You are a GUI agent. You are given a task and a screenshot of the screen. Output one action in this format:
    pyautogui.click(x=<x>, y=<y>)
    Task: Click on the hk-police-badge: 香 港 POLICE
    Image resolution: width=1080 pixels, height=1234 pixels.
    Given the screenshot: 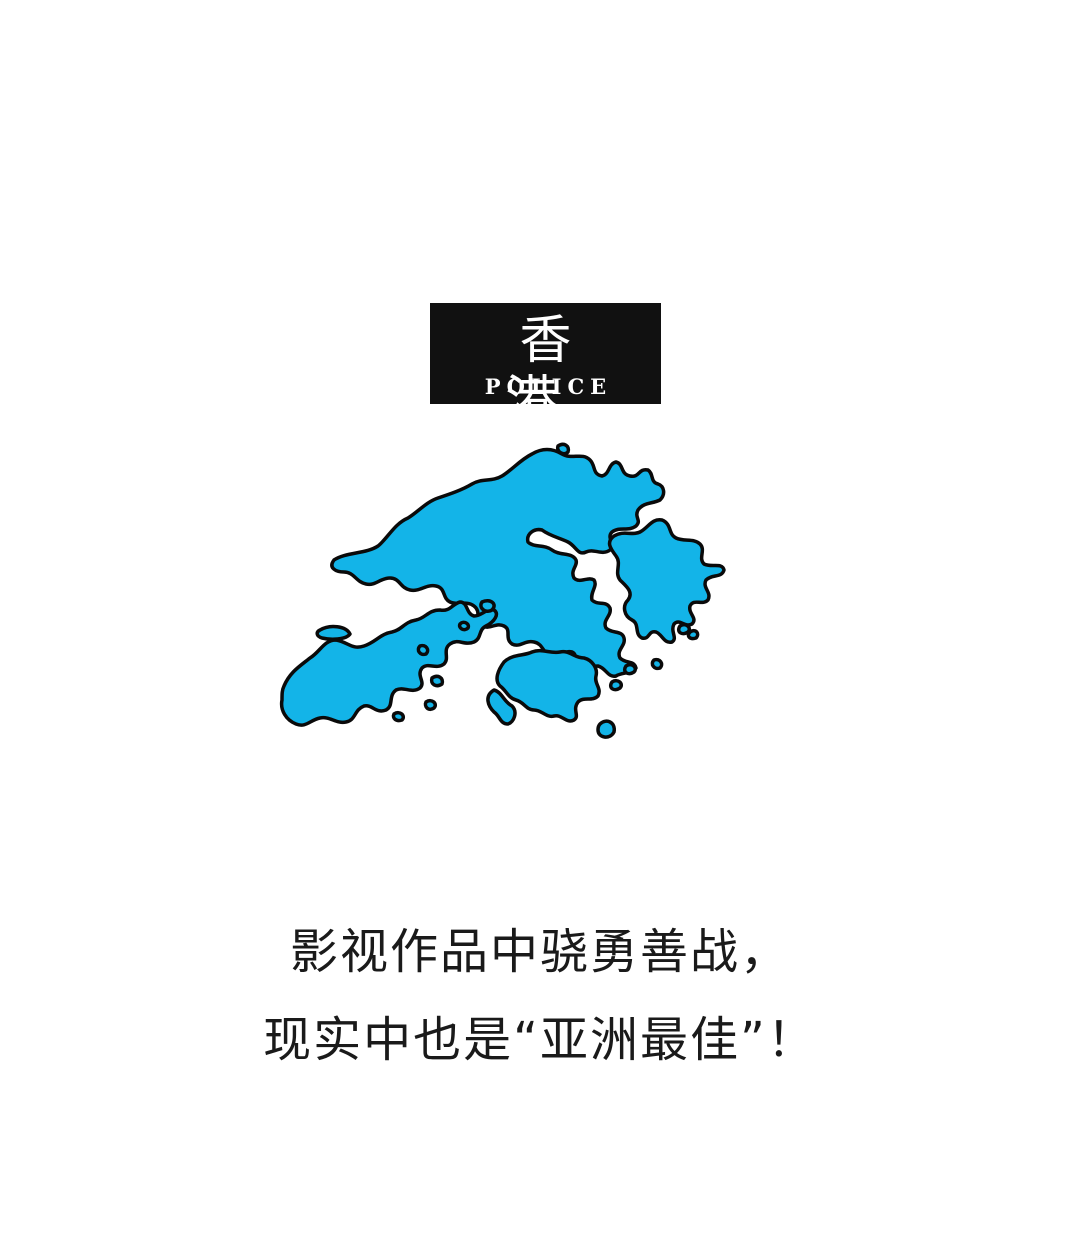 What is the action you would take?
    pyautogui.click(x=545, y=367)
    